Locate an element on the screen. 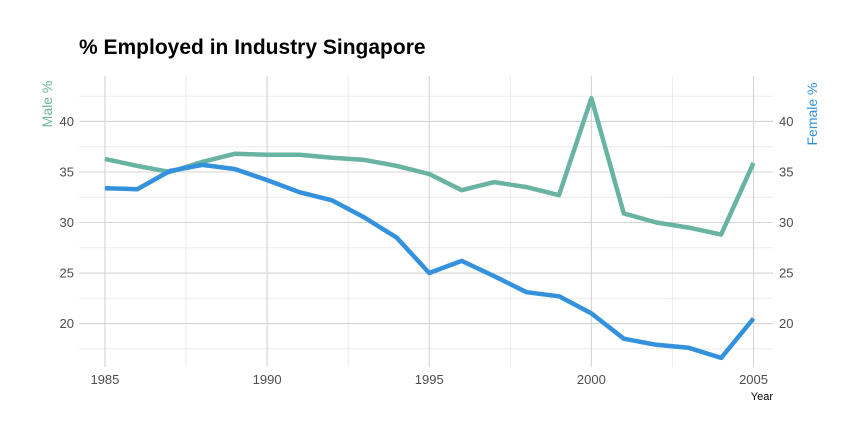  y-tick-label-left: 20 is located at coordinates (67, 323).